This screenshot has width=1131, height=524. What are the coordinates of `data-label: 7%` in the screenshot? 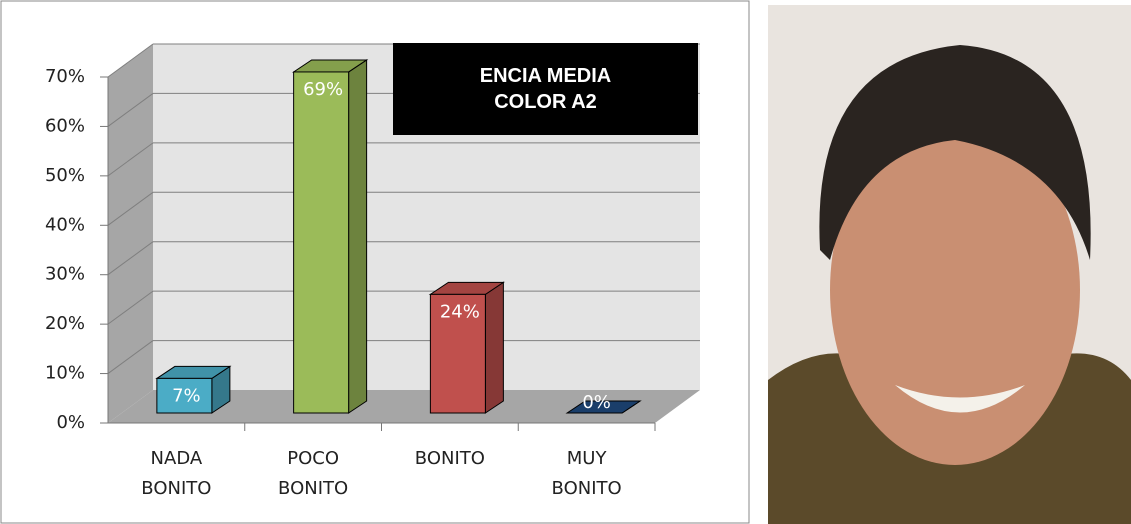 It's located at (186, 395).